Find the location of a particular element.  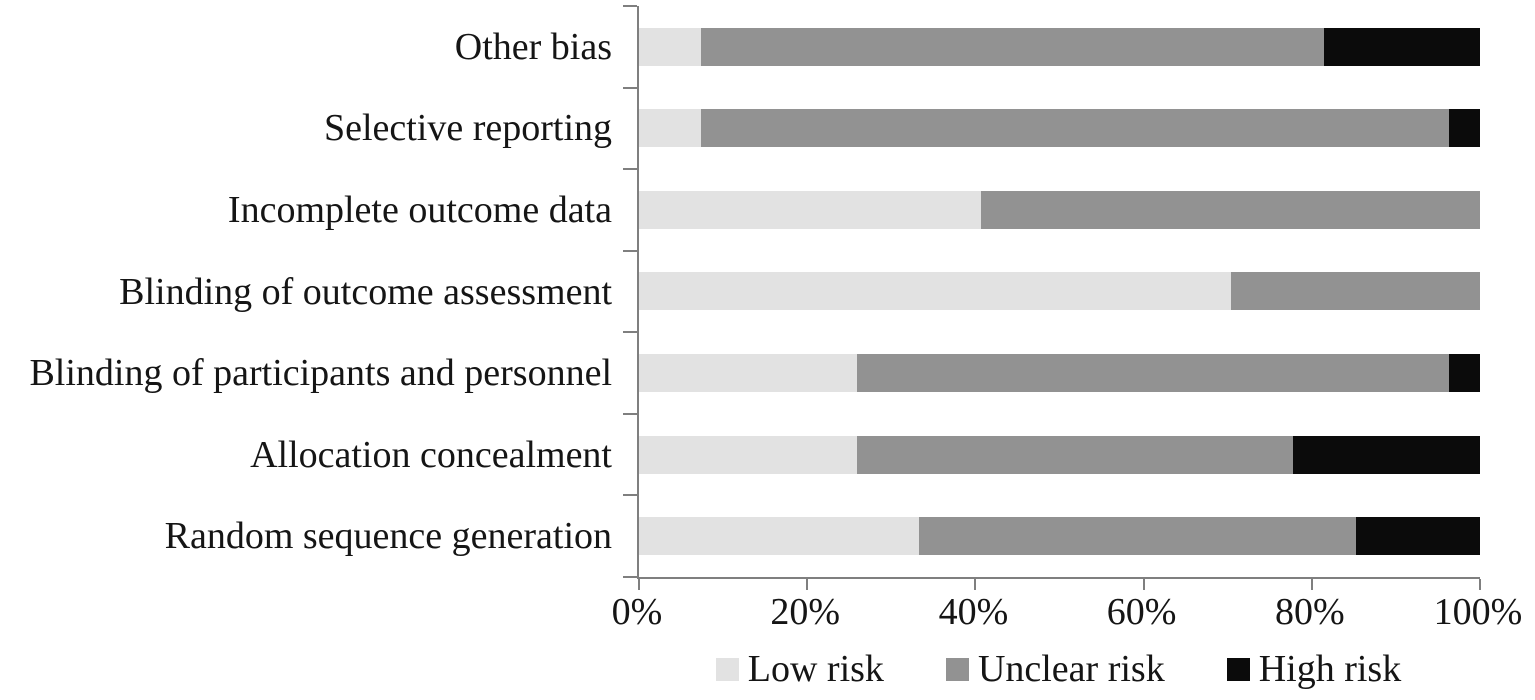

legend-swatch-low-risk is located at coordinates (727, 669).